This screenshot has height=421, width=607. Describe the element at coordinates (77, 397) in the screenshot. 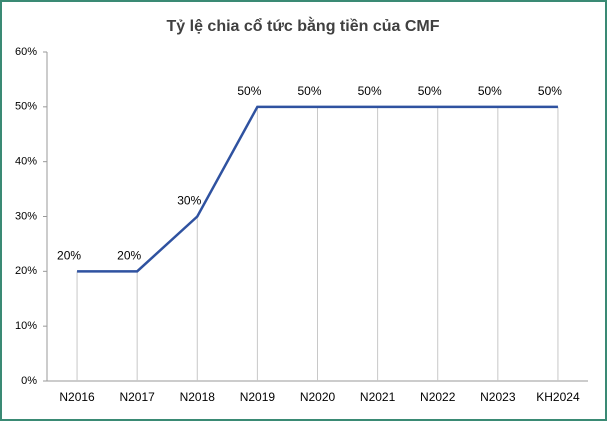

I see `x-tick-label: N2016` at that location.